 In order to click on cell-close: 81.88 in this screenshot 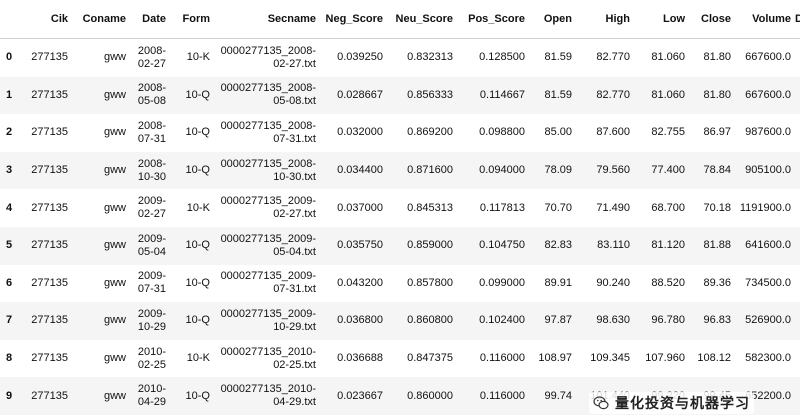, I will do `click(712, 245)`.